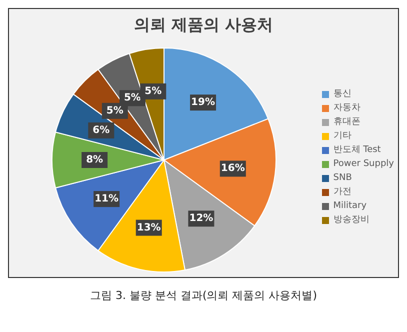  I want to click on legend-label: 통신, so click(342, 94).